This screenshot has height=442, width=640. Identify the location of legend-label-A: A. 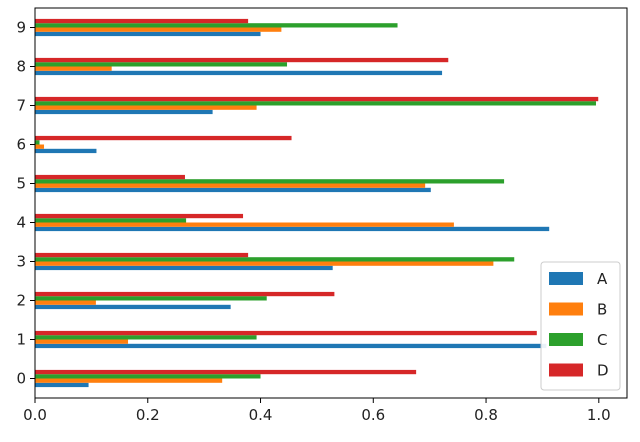
(602, 279).